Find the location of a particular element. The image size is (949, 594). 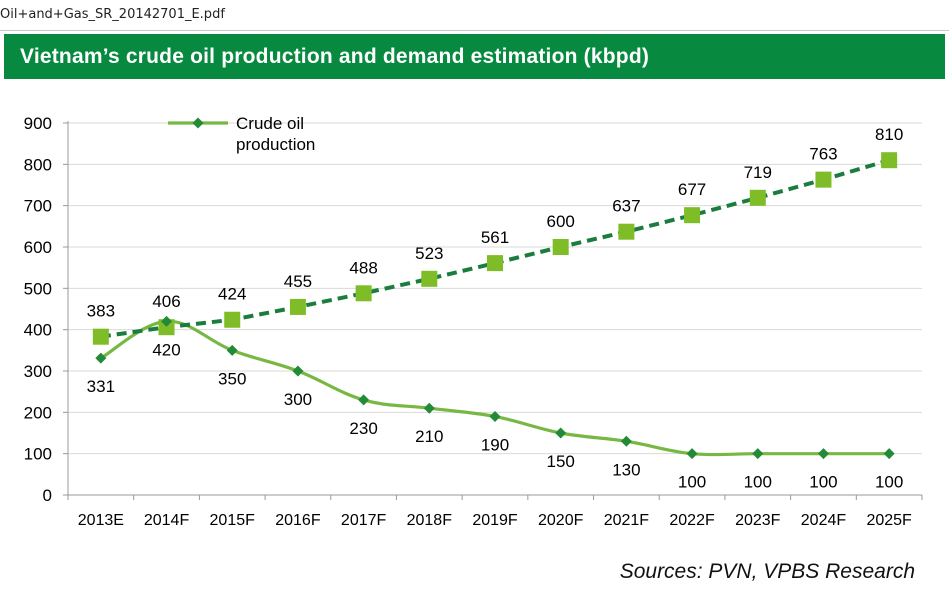

y-tick-label: 800 is located at coordinates (38, 164).